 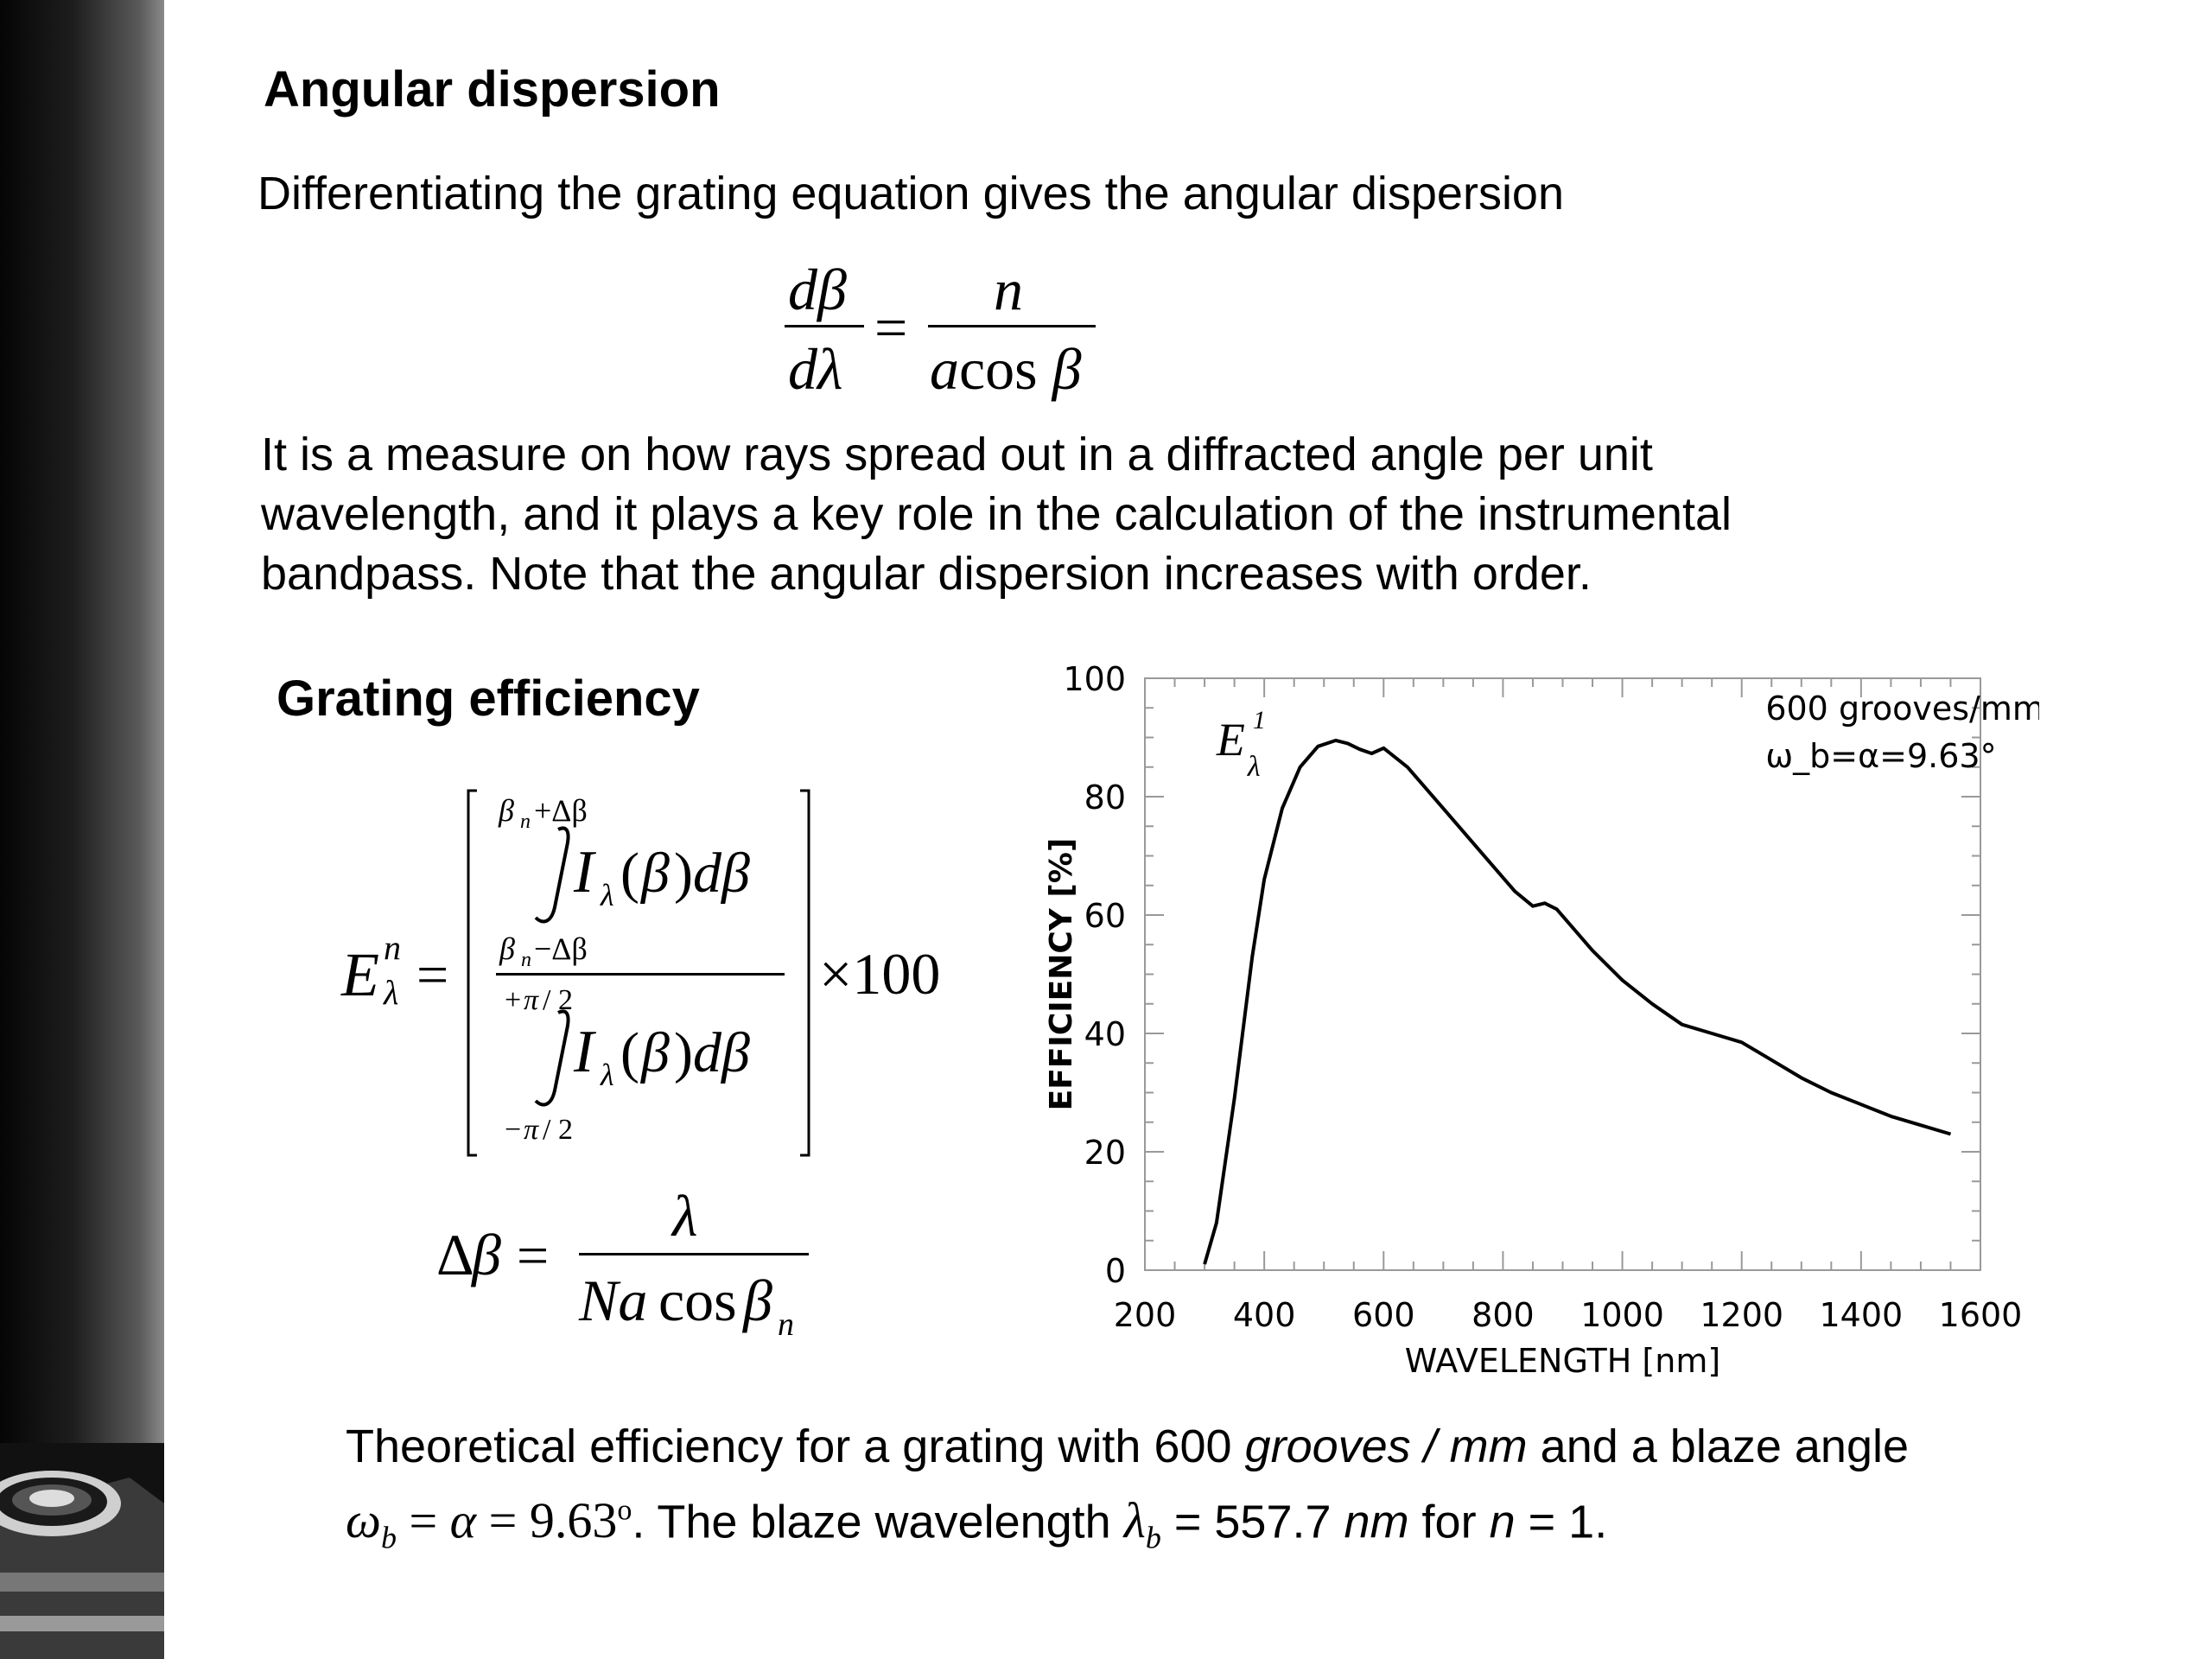 What do you see at coordinates (1094, 679) in the screenshot?
I see `y-tick-label: 100` at bounding box center [1094, 679].